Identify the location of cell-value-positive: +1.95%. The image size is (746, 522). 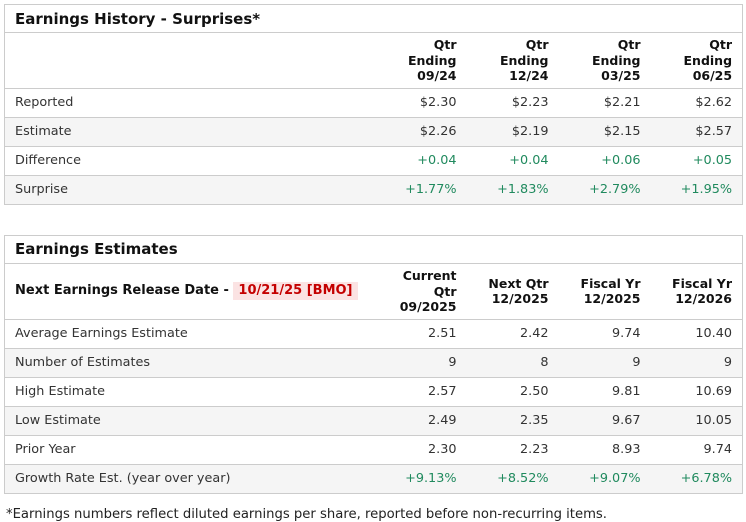
(706, 190).